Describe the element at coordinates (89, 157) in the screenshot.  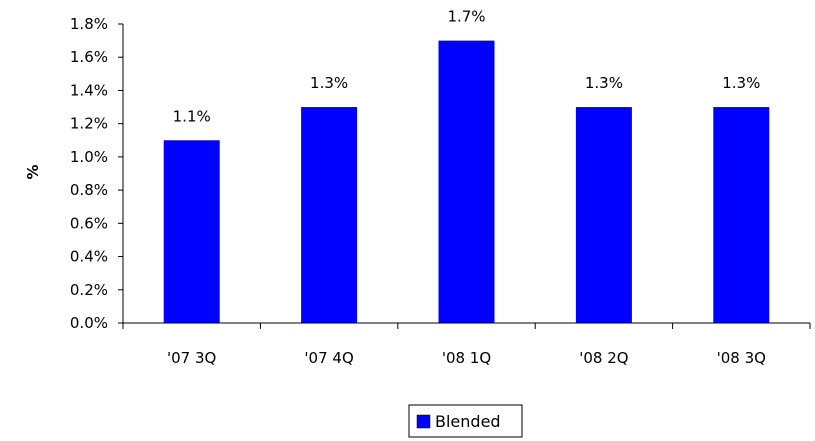
I see `y-tick-label: 1.0%` at that location.